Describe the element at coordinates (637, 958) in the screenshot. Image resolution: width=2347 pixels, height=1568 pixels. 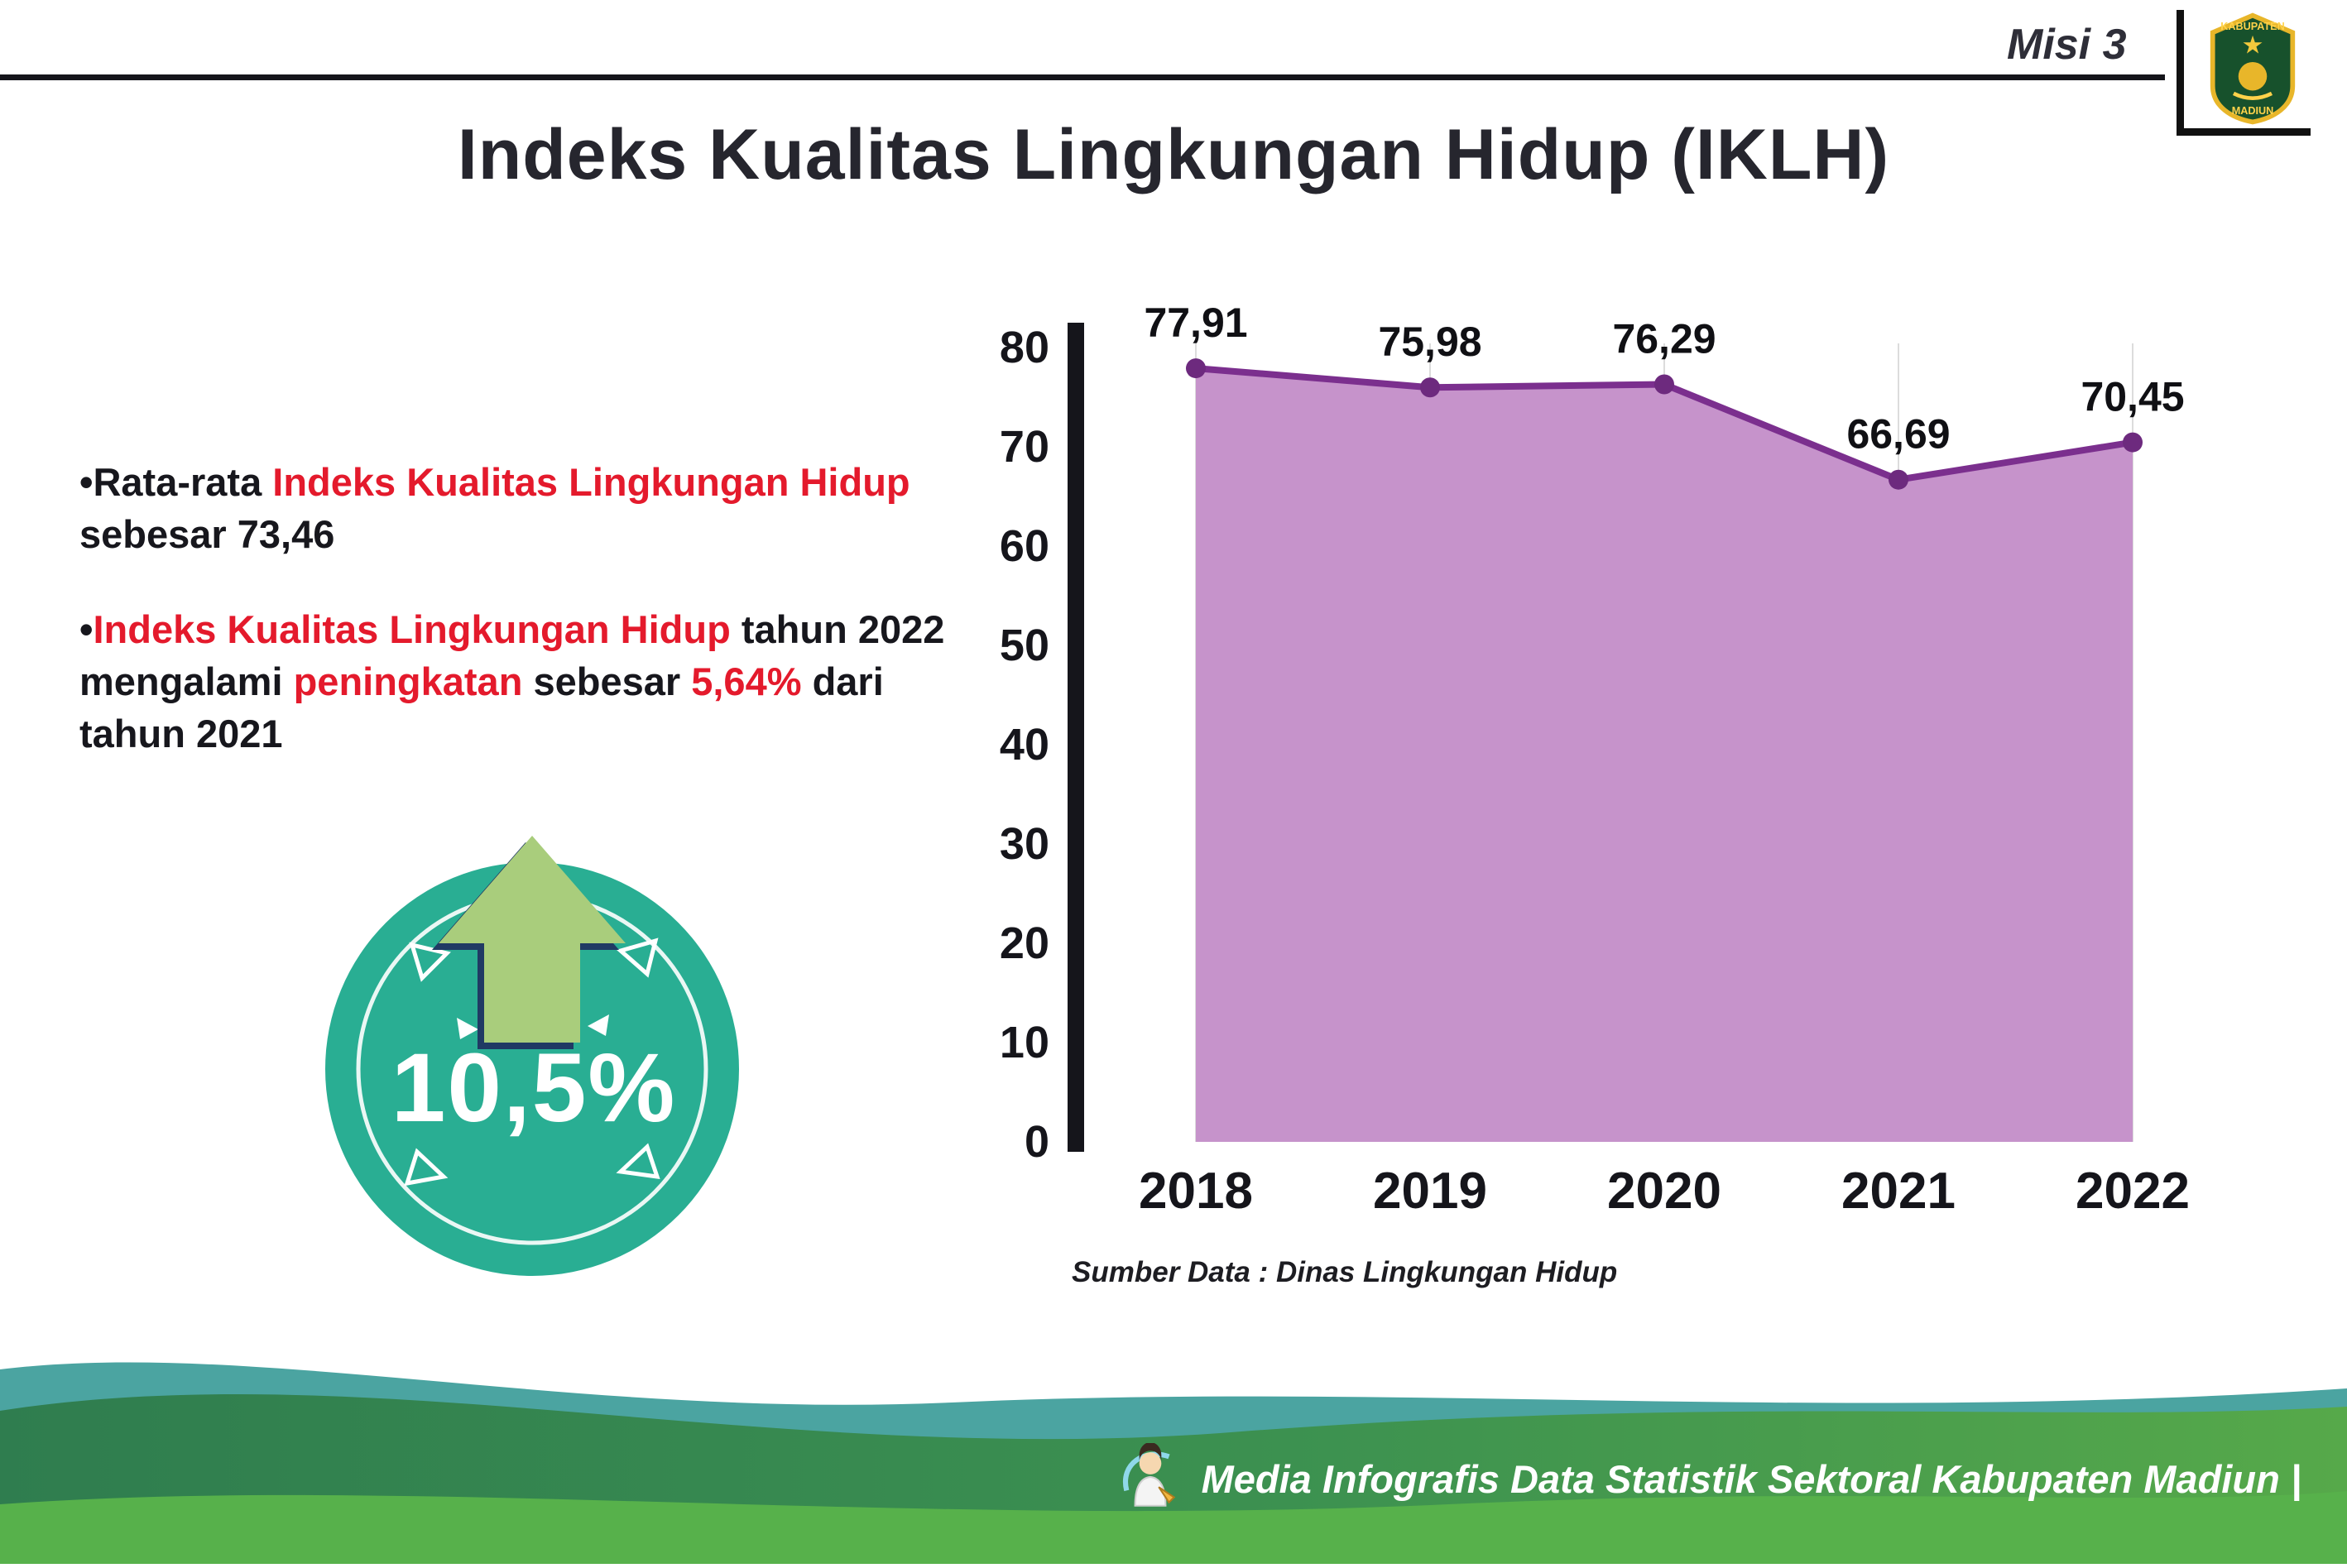
I see `triangle-decoration-ne` at that location.